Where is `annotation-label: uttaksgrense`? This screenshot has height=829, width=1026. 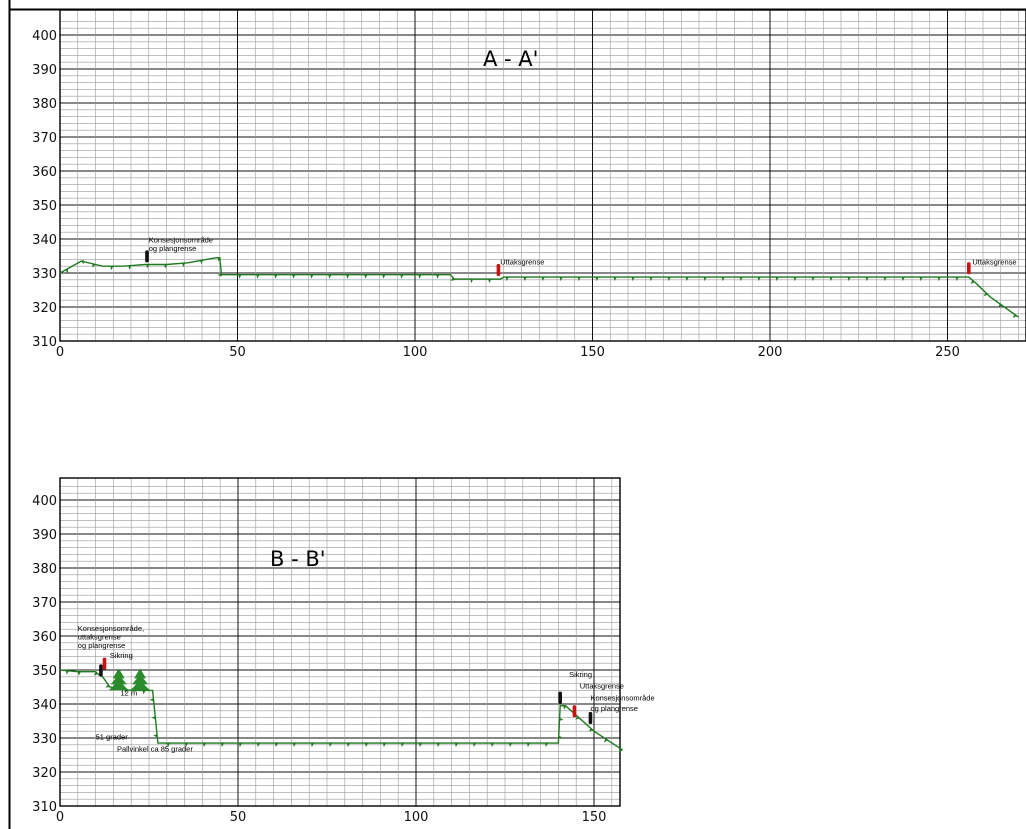 annotation-label: uttaksgrense is located at coordinates (99, 636).